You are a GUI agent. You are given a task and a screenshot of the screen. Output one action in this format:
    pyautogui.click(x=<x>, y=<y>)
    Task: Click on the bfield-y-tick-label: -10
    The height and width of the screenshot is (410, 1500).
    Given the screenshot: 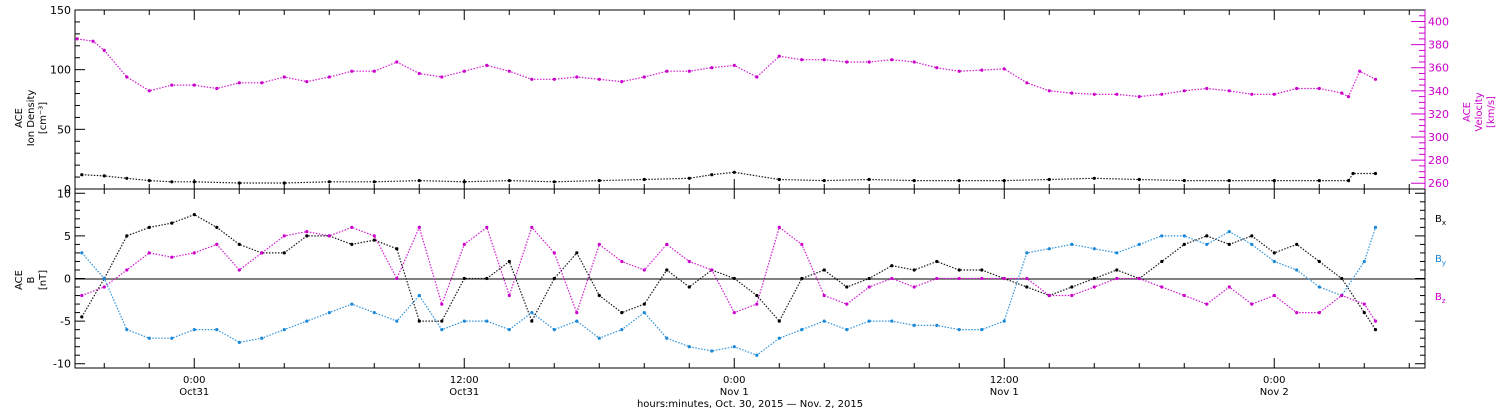 What is the action you would take?
    pyautogui.click(x=62, y=364)
    